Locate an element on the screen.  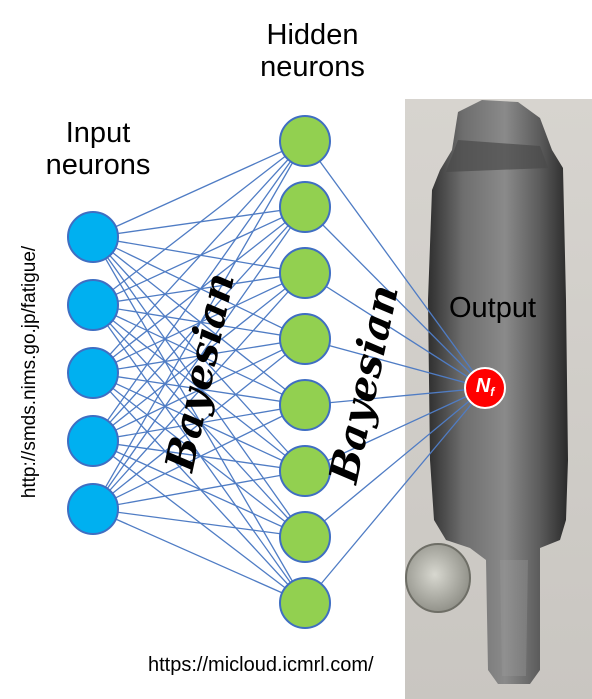
specimen-root-slot is located at coordinates (497, 156).